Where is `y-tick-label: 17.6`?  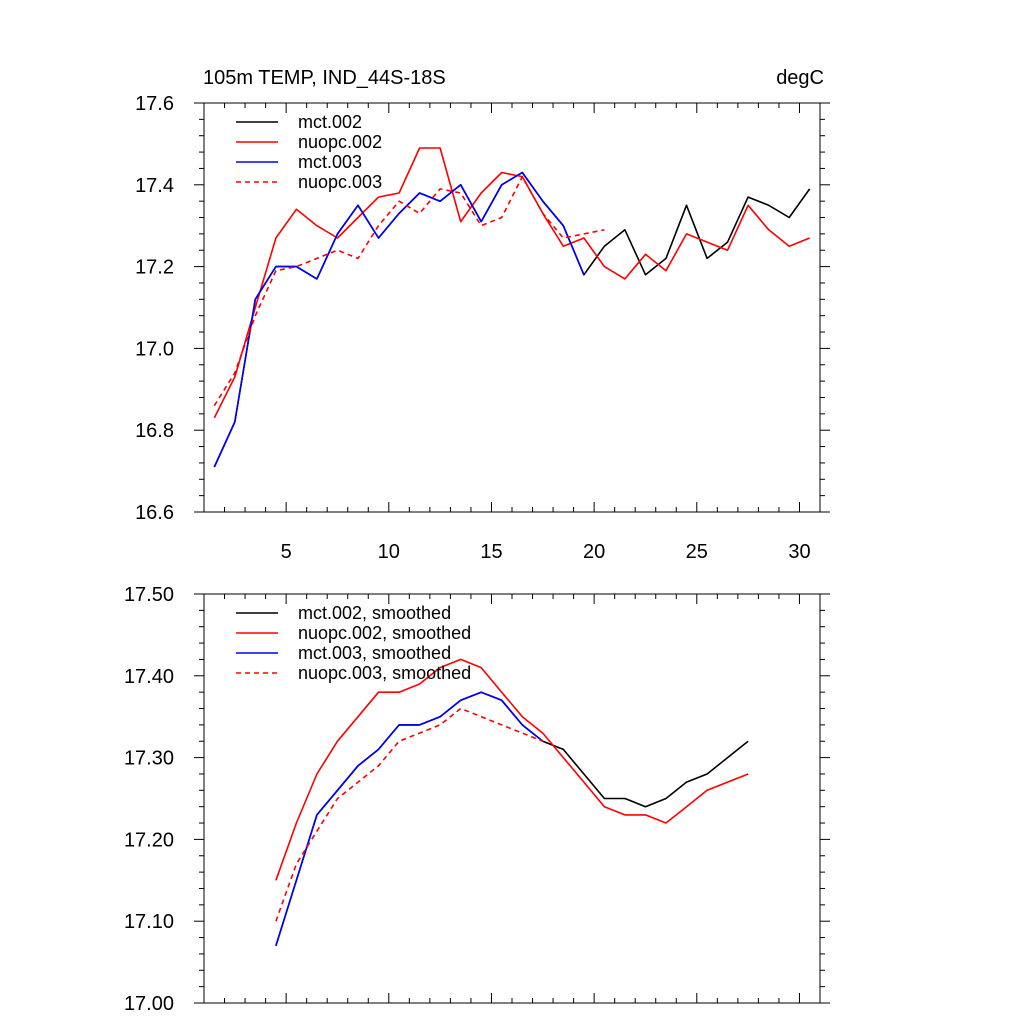
y-tick-label: 17.6 is located at coordinates (154, 104).